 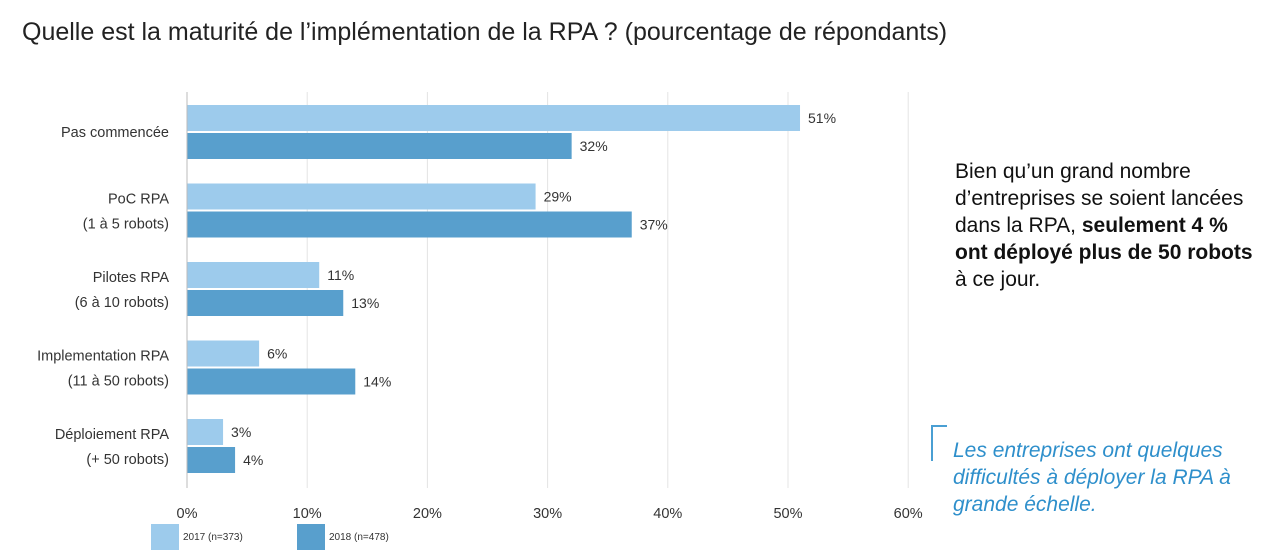 What do you see at coordinates (115, 133) in the screenshot?
I see `category-label-0-line-0: Pas commencée` at bounding box center [115, 133].